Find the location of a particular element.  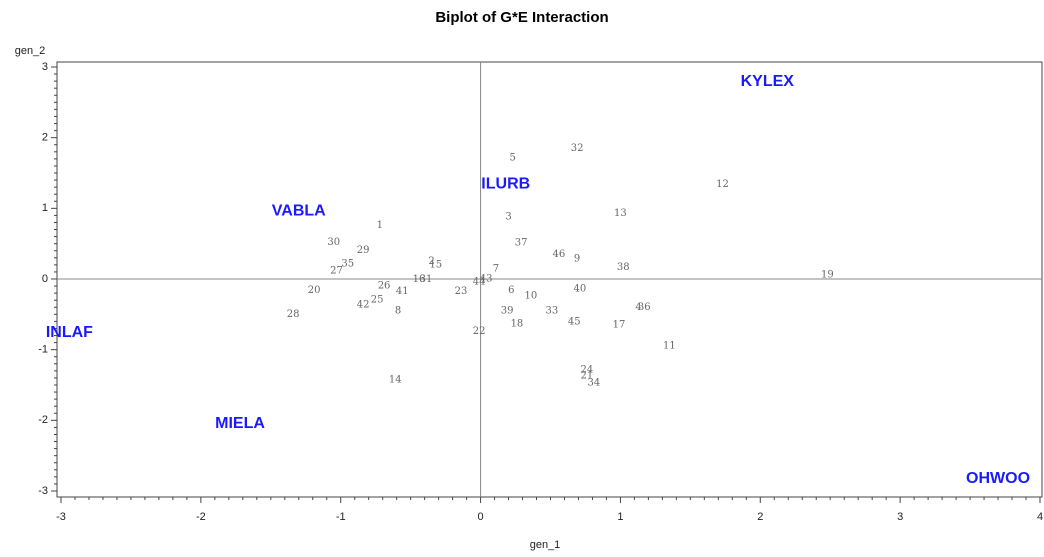

genotype-label: 33 is located at coordinates (552, 310).